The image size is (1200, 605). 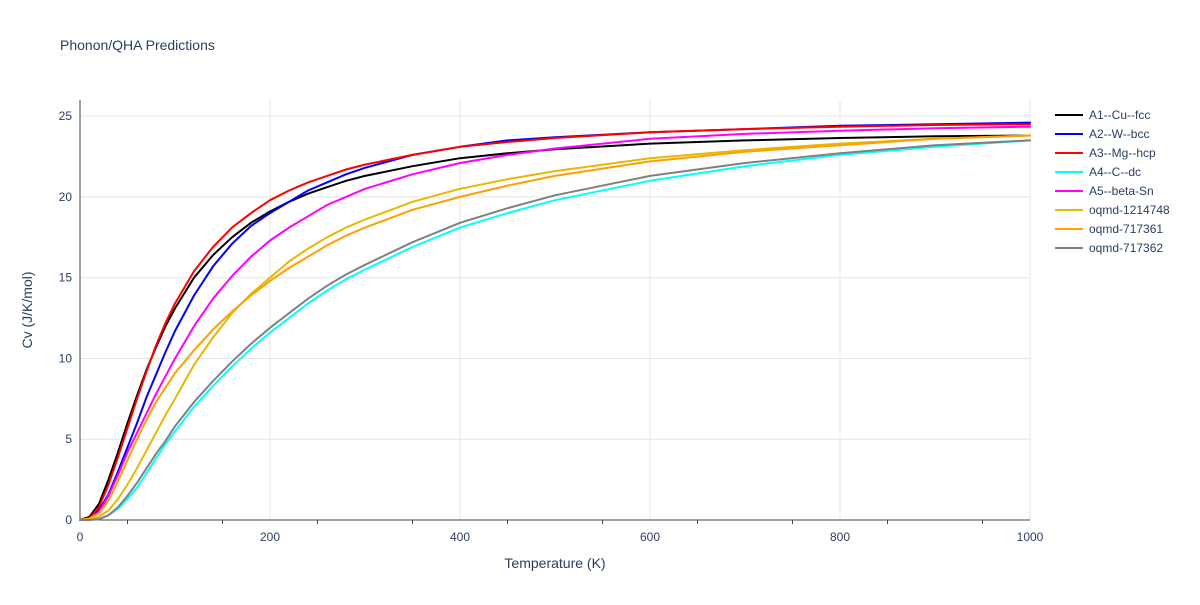 I want to click on legend-item-a5-beta-sn: A5--beta-Sn, so click(x=1104, y=191).